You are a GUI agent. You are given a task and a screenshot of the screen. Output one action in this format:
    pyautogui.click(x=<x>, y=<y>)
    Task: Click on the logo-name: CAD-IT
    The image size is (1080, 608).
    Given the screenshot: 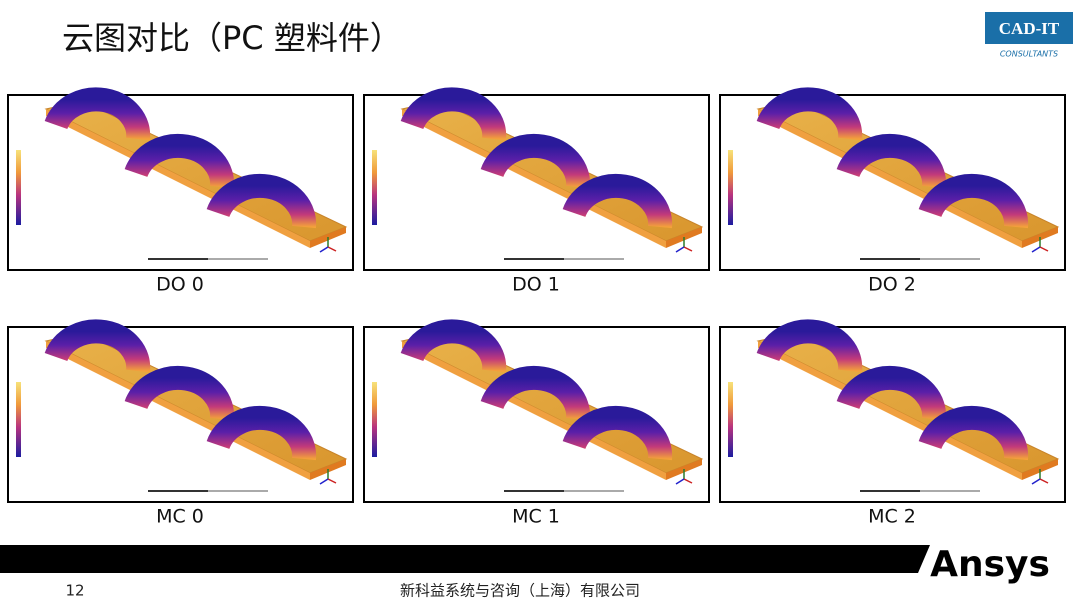 What is the action you would take?
    pyautogui.click(x=1029, y=28)
    